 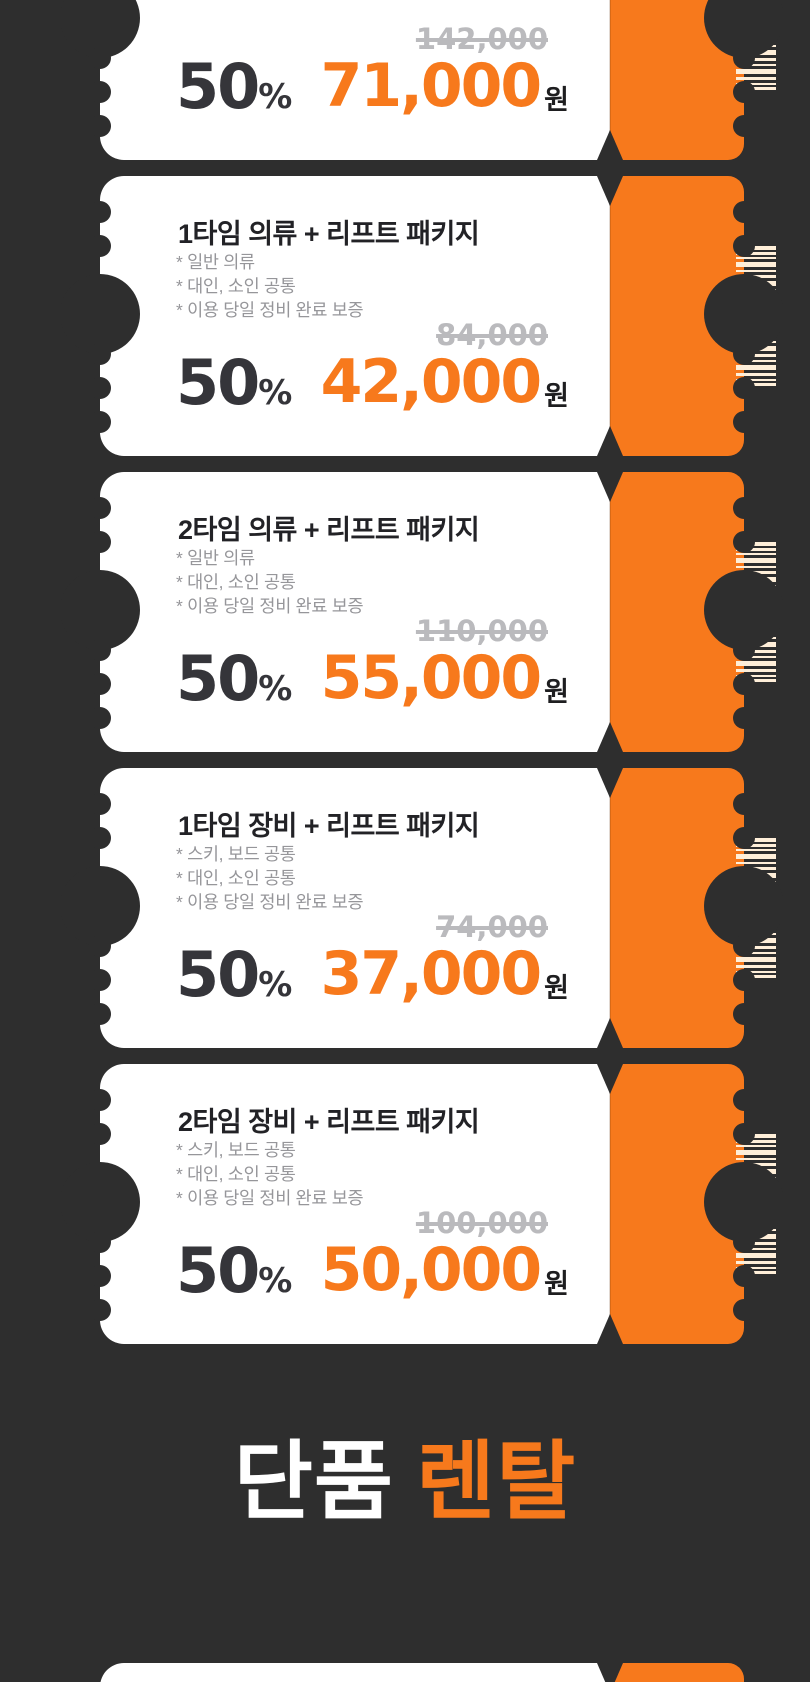 I want to click on sale-price: 42,000 원, so click(x=444, y=382).